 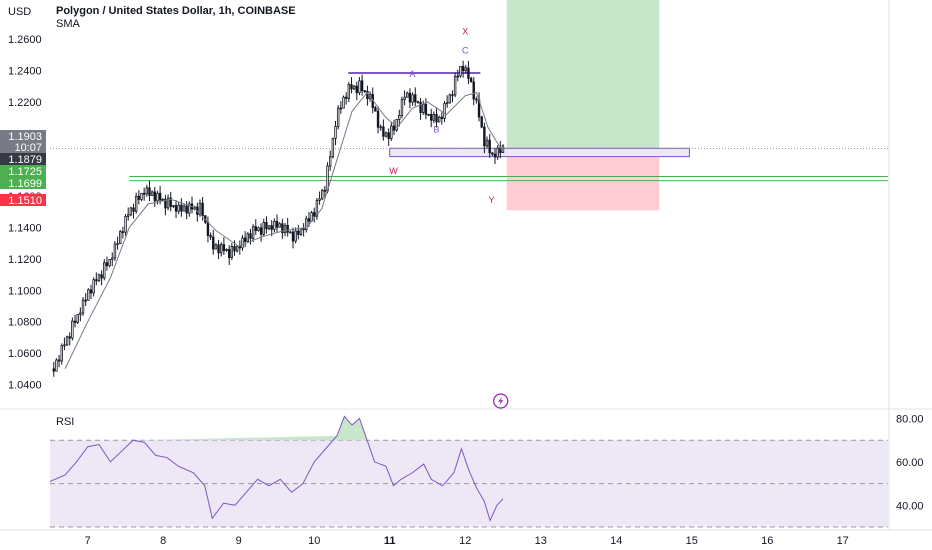 I want to click on time-tick-label: 11, so click(x=390, y=541).